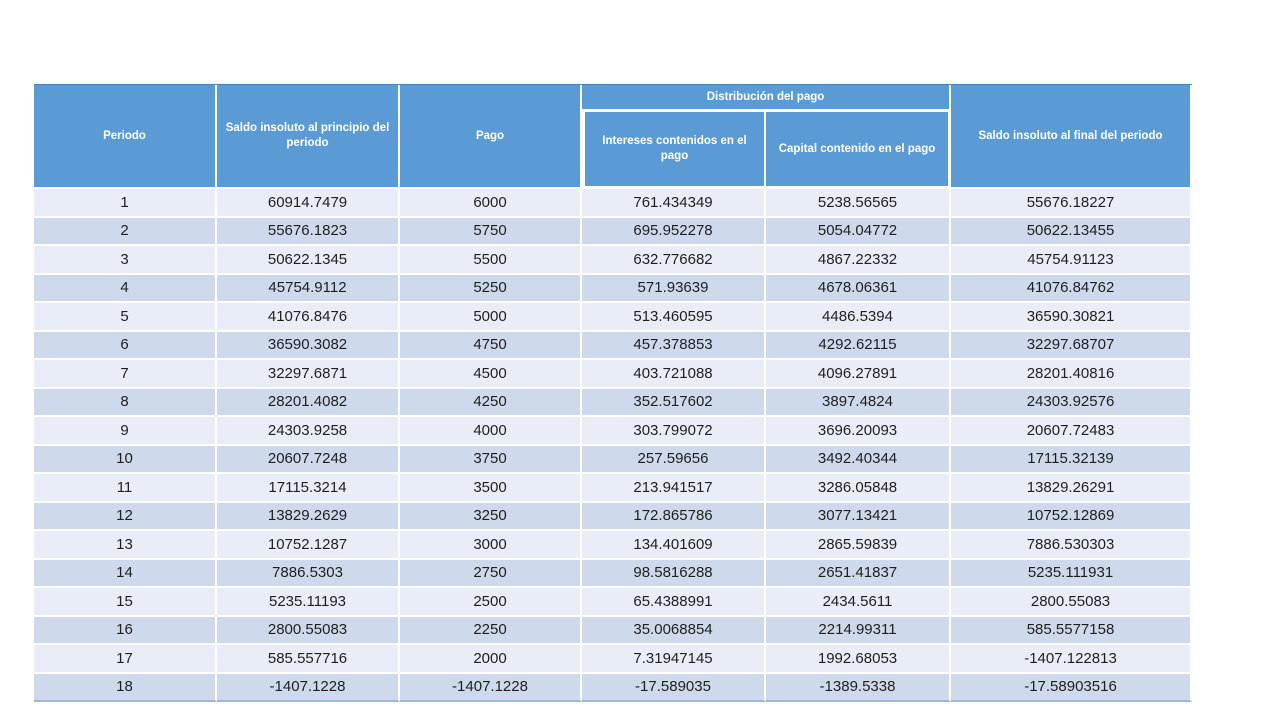  What do you see at coordinates (858, 345) in the screenshot?
I see `cell-capital: 4292.62115` at bounding box center [858, 345].